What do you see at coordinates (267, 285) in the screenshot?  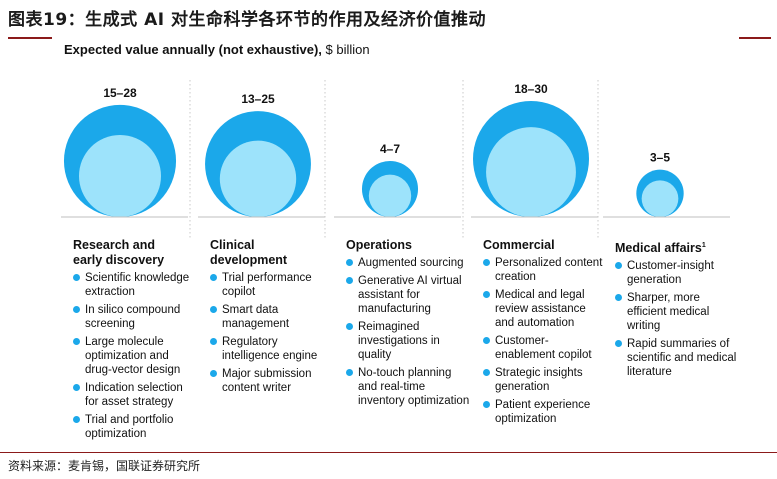 I see `use-case-text: Trial performance copilot` at bounding box center [267, 285].